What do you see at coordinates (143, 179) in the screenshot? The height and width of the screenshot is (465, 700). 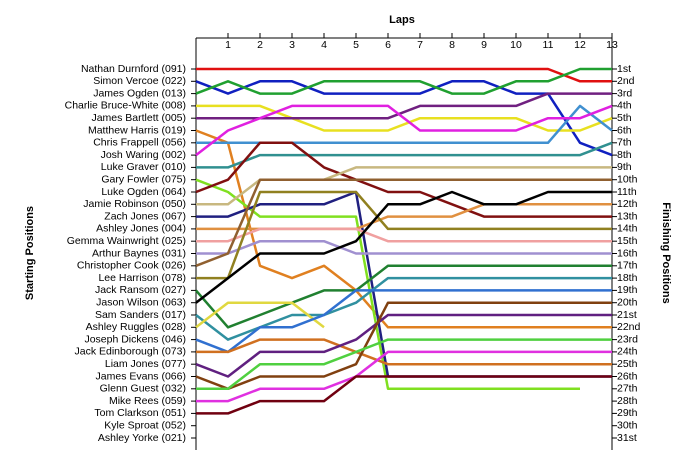 I see `starting-driver-label: Gary Fowler (075)` at bounding box center [143, 179].